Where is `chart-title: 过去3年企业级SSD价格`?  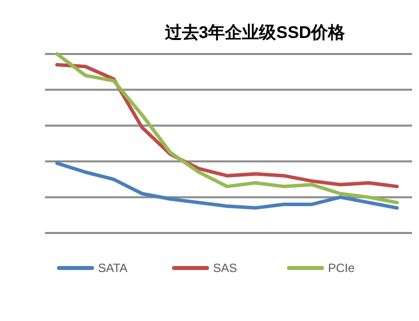
chart-title: 过去3年企业级SSD价格 is located at coordinates (255, 32).